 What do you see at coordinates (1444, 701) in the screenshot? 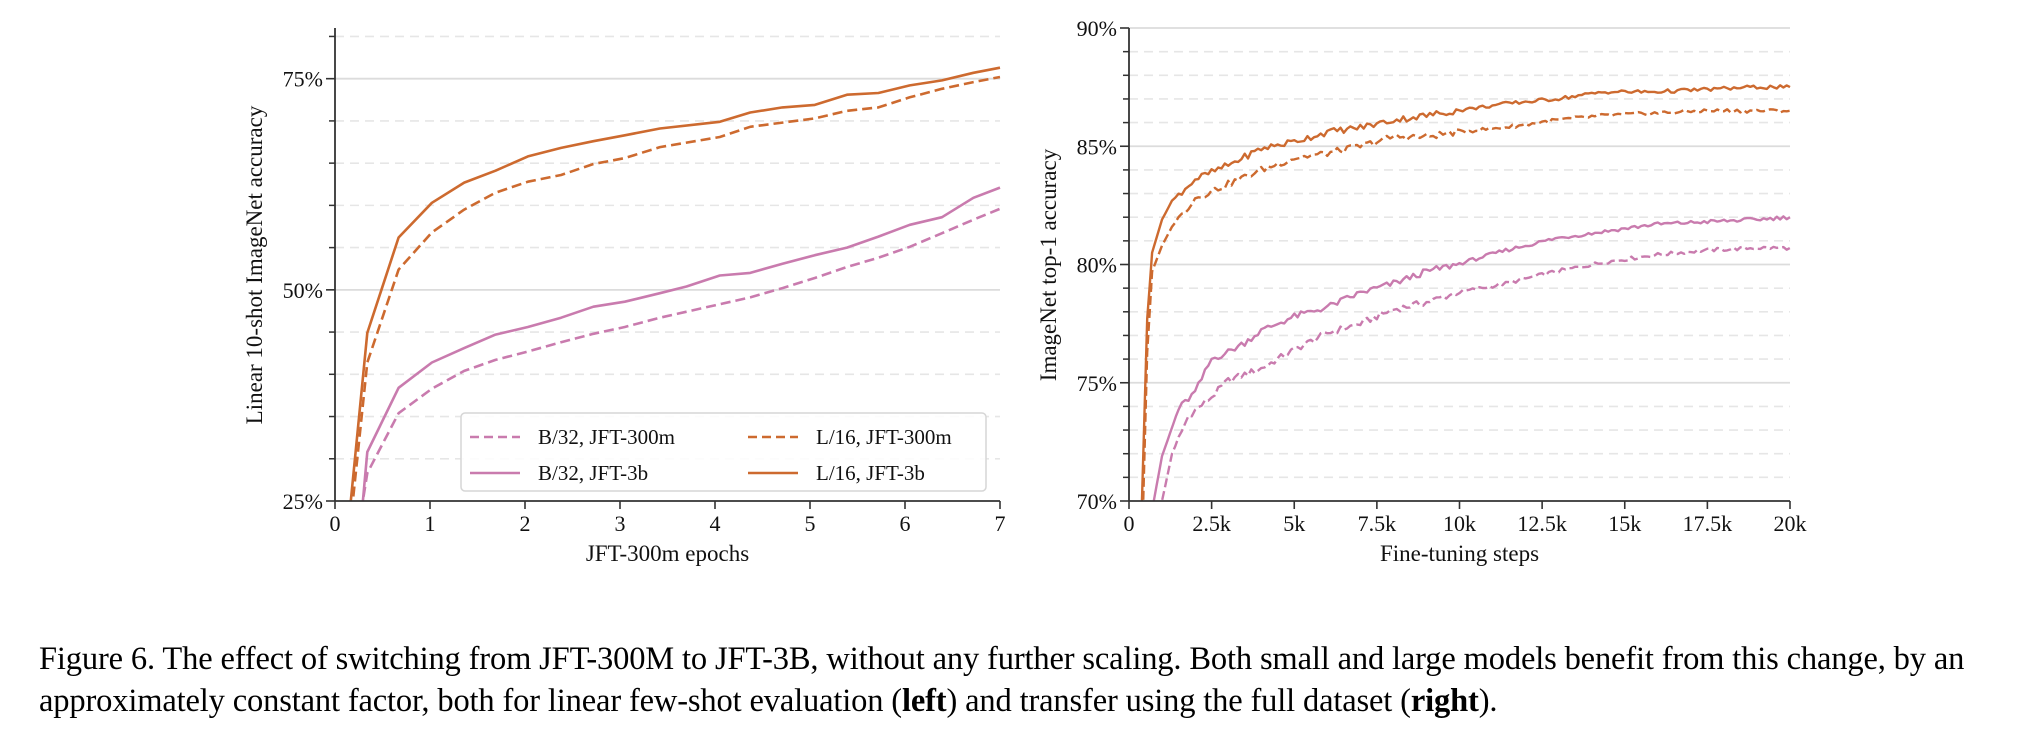
I see `caption-bold-right: right` at bounding box center [1444, 701].